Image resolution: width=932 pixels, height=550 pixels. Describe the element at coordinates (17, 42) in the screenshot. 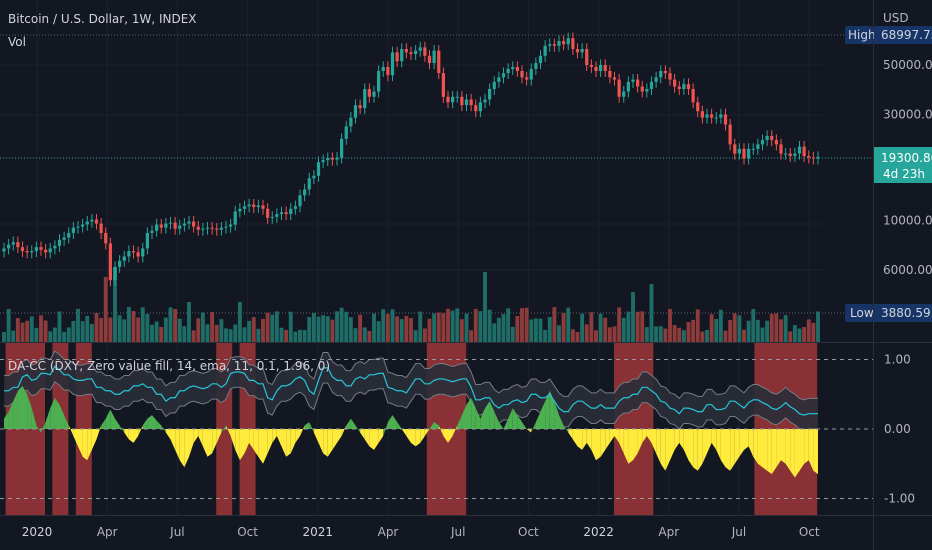

I see `volume-label: Vol` at that location.